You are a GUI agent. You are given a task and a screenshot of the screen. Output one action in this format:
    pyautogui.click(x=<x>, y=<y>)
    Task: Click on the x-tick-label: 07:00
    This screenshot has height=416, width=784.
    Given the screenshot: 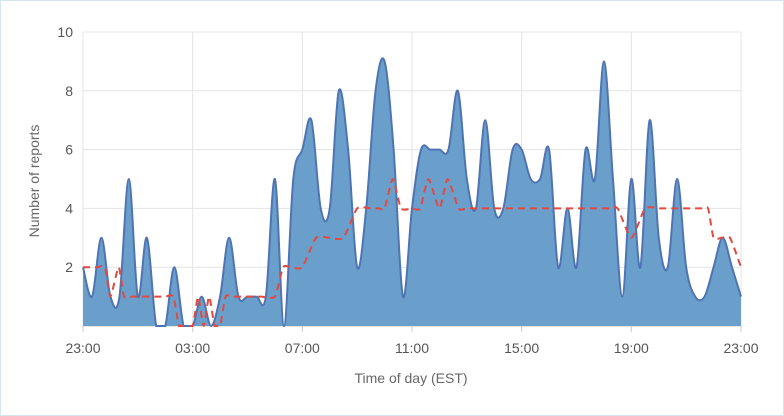 What is the action you would take?
    pyautogui.click(x=302, y=348)
    